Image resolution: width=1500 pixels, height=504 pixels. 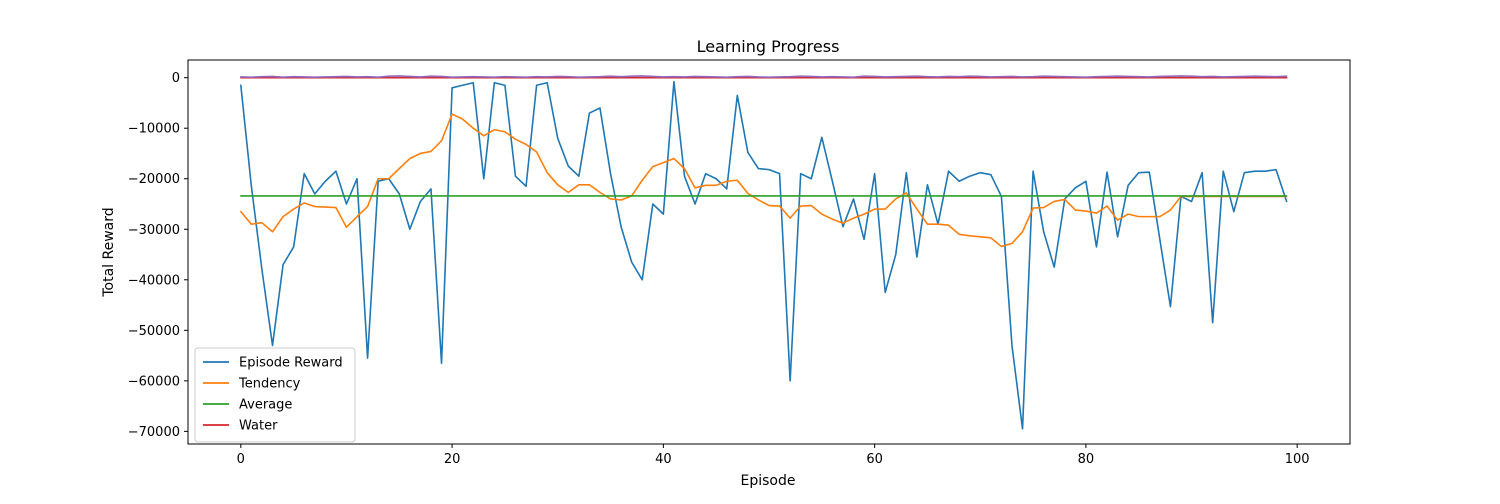 What do you see at coordinates (768, 481) in the screenshot?
I see `x-axis-label: Episode` at bounding box center [768, 481].